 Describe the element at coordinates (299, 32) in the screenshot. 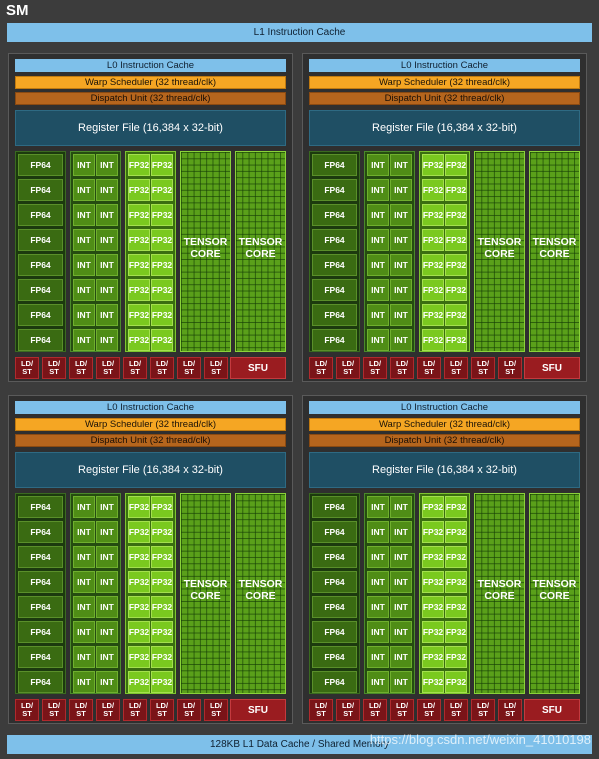

I see `l1-instruction-cache: L1 Instruction Cache` at that location.